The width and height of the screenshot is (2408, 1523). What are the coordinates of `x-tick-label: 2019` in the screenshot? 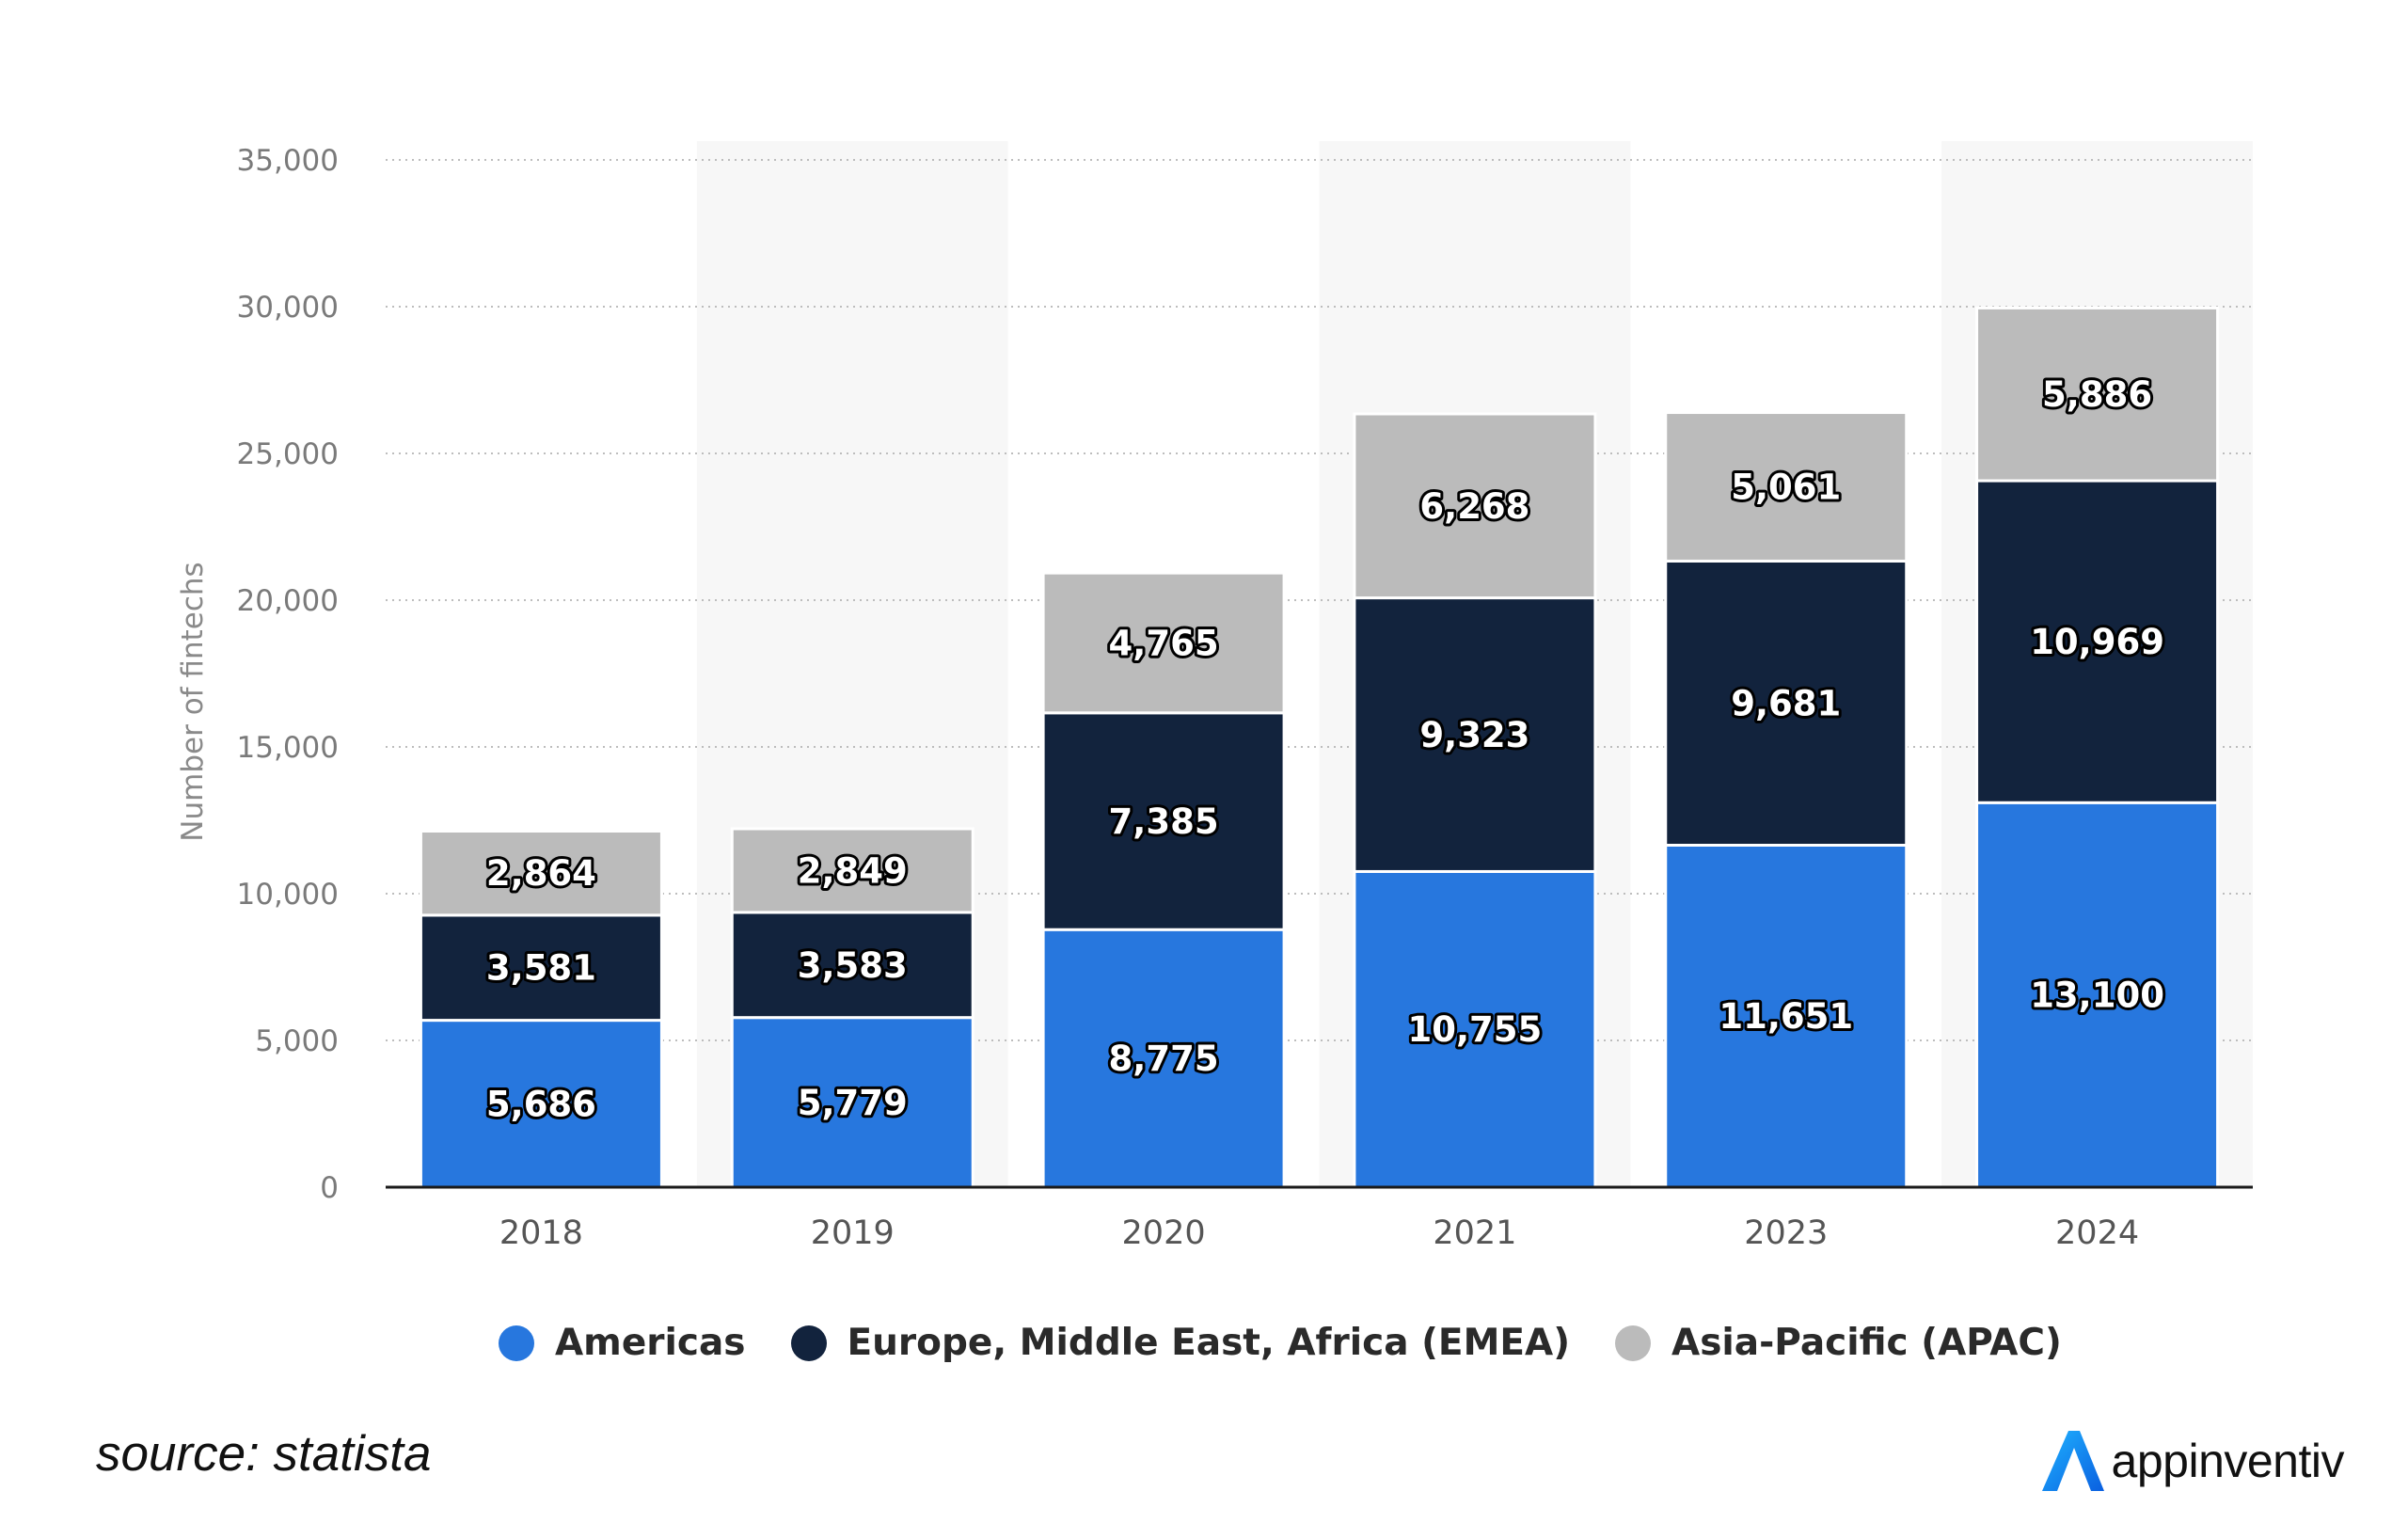 It's located at (853, 1233).